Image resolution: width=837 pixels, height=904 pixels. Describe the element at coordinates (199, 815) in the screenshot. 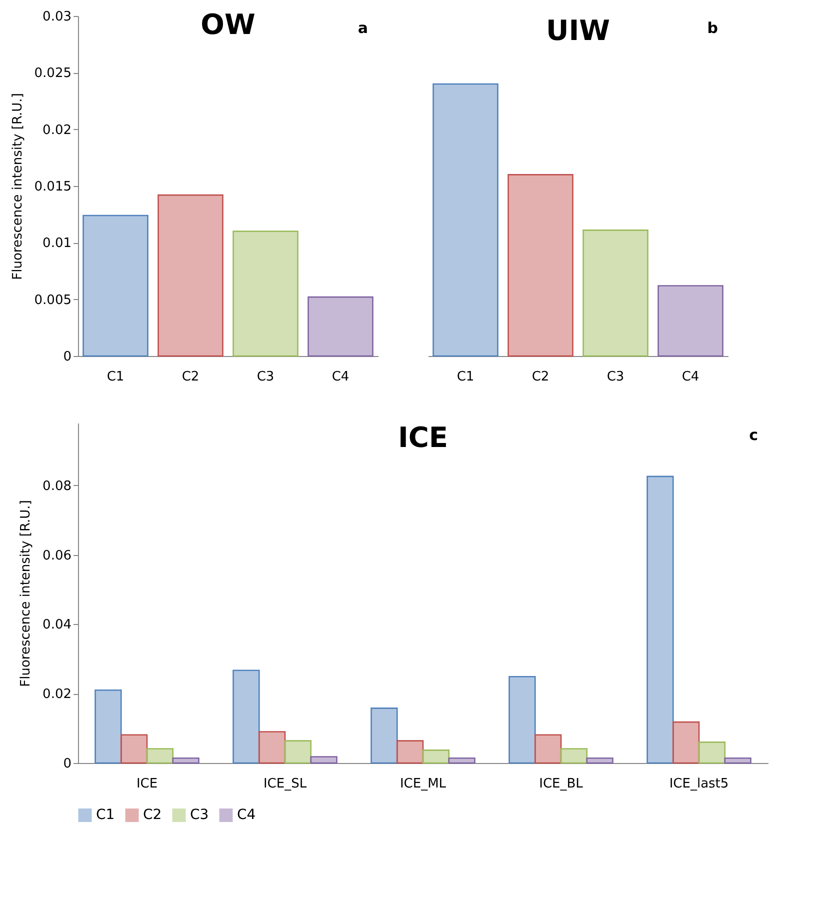

I see `legend-label: C3` at that location.